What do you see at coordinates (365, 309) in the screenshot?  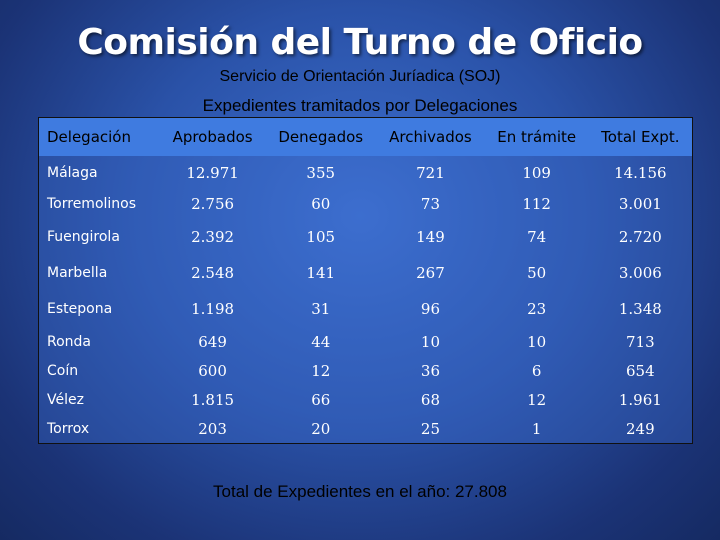 I see `table-row: Estepona 1.198 31 96 23 1.348` at bounding box center [365, 309].